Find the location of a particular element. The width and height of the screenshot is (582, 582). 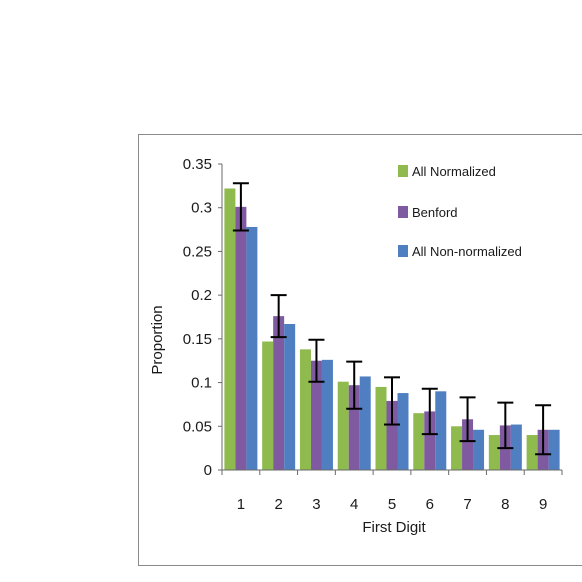

x-tick-label: 5 is located at coordinates (392, 504).